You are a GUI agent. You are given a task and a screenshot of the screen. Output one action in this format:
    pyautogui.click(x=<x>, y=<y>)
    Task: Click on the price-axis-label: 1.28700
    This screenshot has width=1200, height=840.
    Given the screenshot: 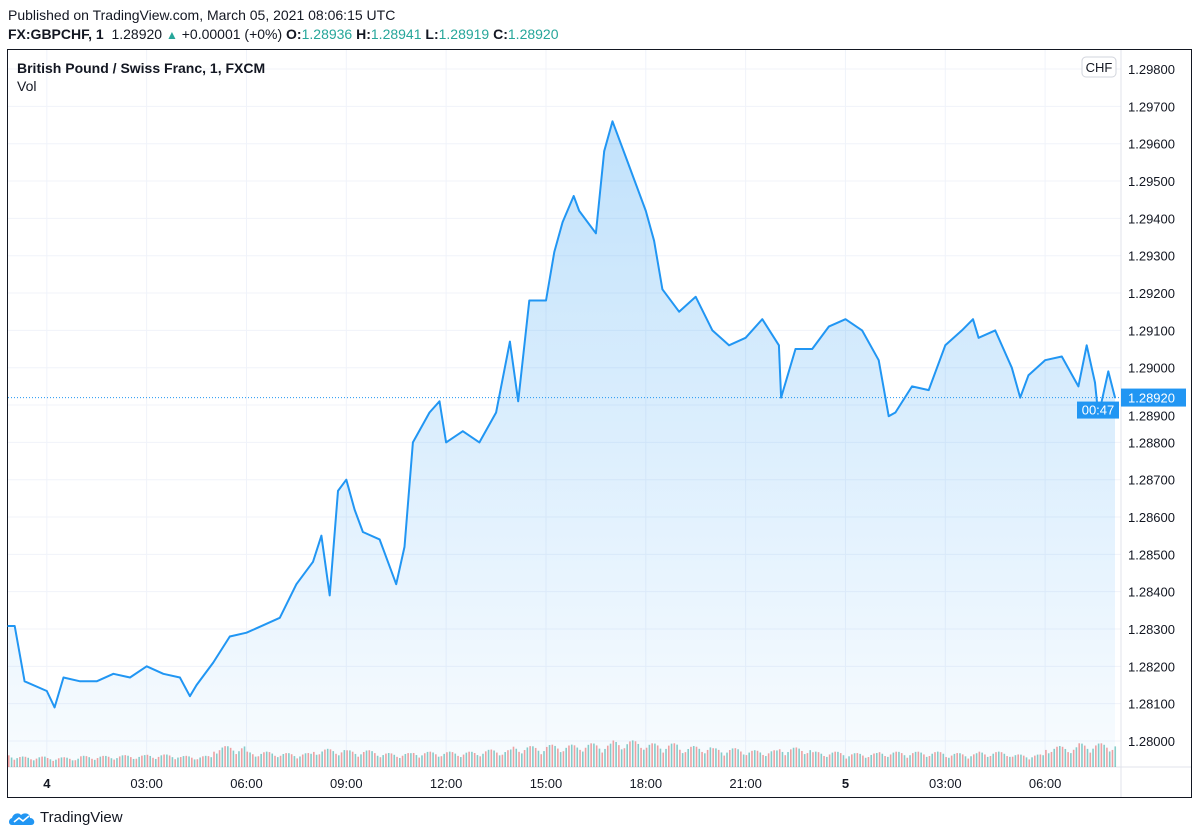 What is the action you would take?
    pyautogui.click(x=1151, y=480)
    